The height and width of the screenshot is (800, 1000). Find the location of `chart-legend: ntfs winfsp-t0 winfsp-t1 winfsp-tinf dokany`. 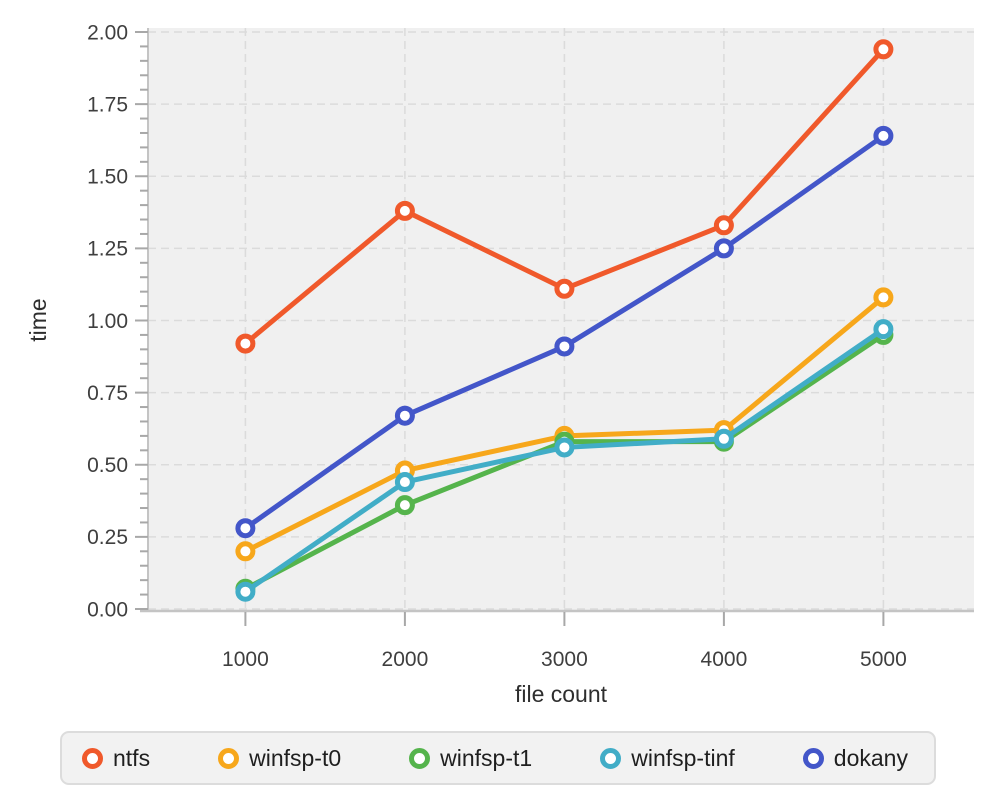

chart-legend: ntfs winfsp-t0 winfsp-t1 winfsp-tinf dokany is located at coordinates (498, 758).